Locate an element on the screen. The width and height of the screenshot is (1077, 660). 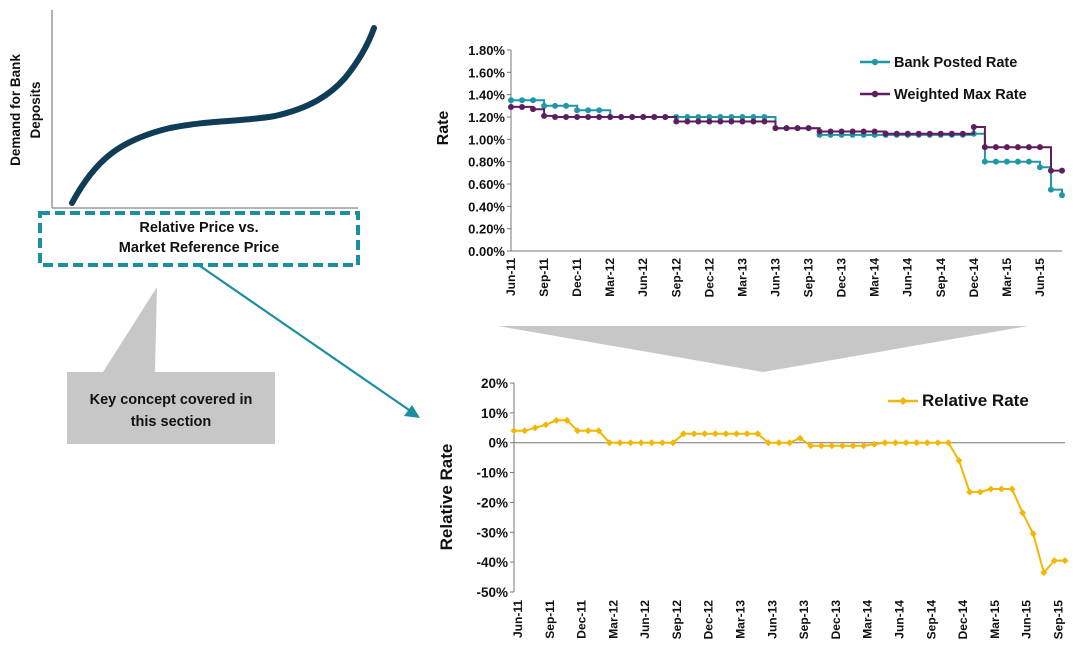
concept-y-label-2: Deposits is located at coordinates (35, 109).